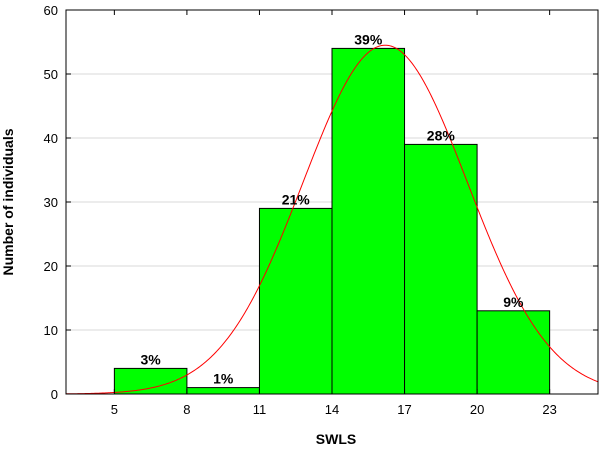 The height and width of the screenshot is (450, 600). What do you see at coordinates (441, 135) in the screenshot?
I see `bar-percent-label: 28%` at bounding box center [441, 135].